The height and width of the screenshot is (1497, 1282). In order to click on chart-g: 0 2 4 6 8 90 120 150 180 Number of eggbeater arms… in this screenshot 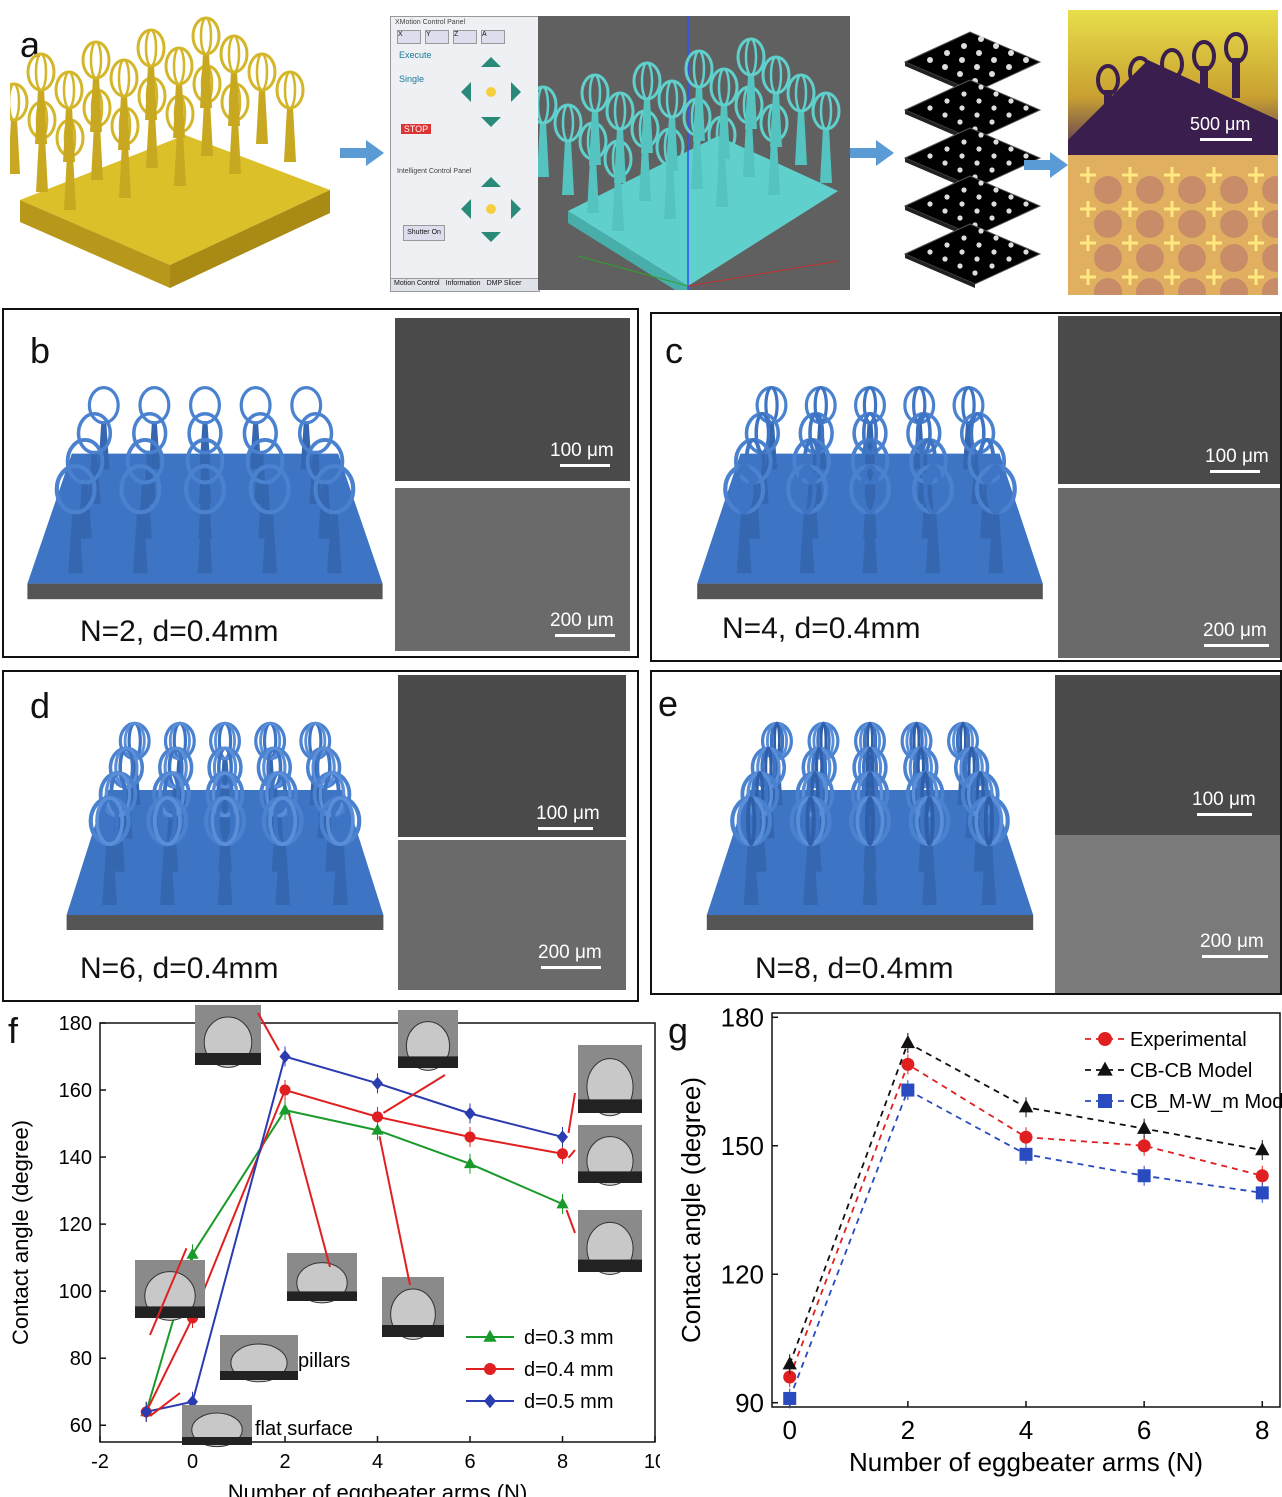, I will do `click(979, 1241)`.